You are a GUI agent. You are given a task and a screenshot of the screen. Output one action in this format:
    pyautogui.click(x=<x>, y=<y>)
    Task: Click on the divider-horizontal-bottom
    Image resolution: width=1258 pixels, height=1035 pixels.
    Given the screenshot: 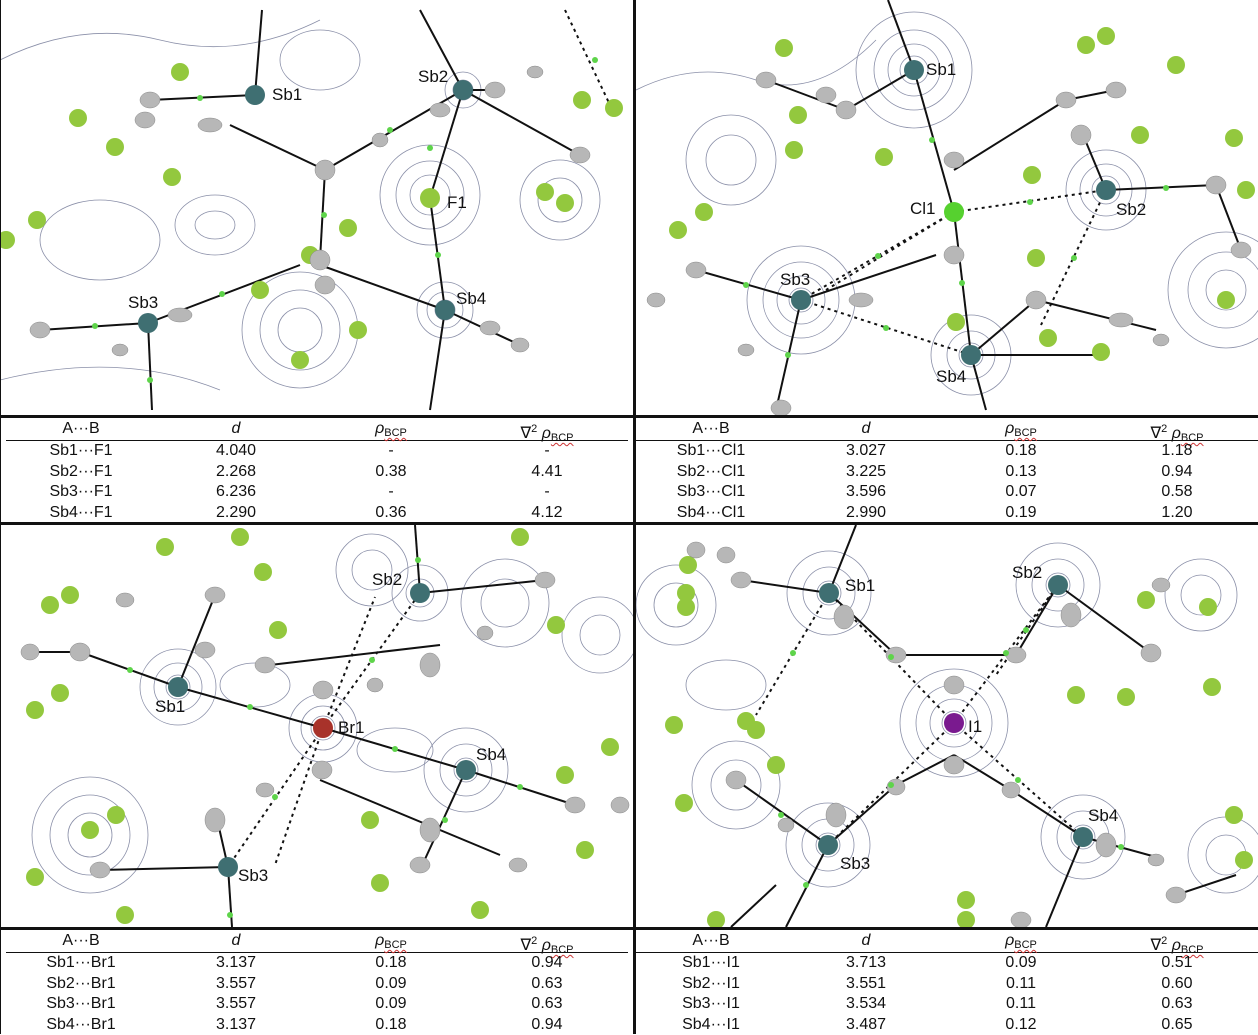 What is the action you would take?
    pyautogui.click(x=629, y=928)
    